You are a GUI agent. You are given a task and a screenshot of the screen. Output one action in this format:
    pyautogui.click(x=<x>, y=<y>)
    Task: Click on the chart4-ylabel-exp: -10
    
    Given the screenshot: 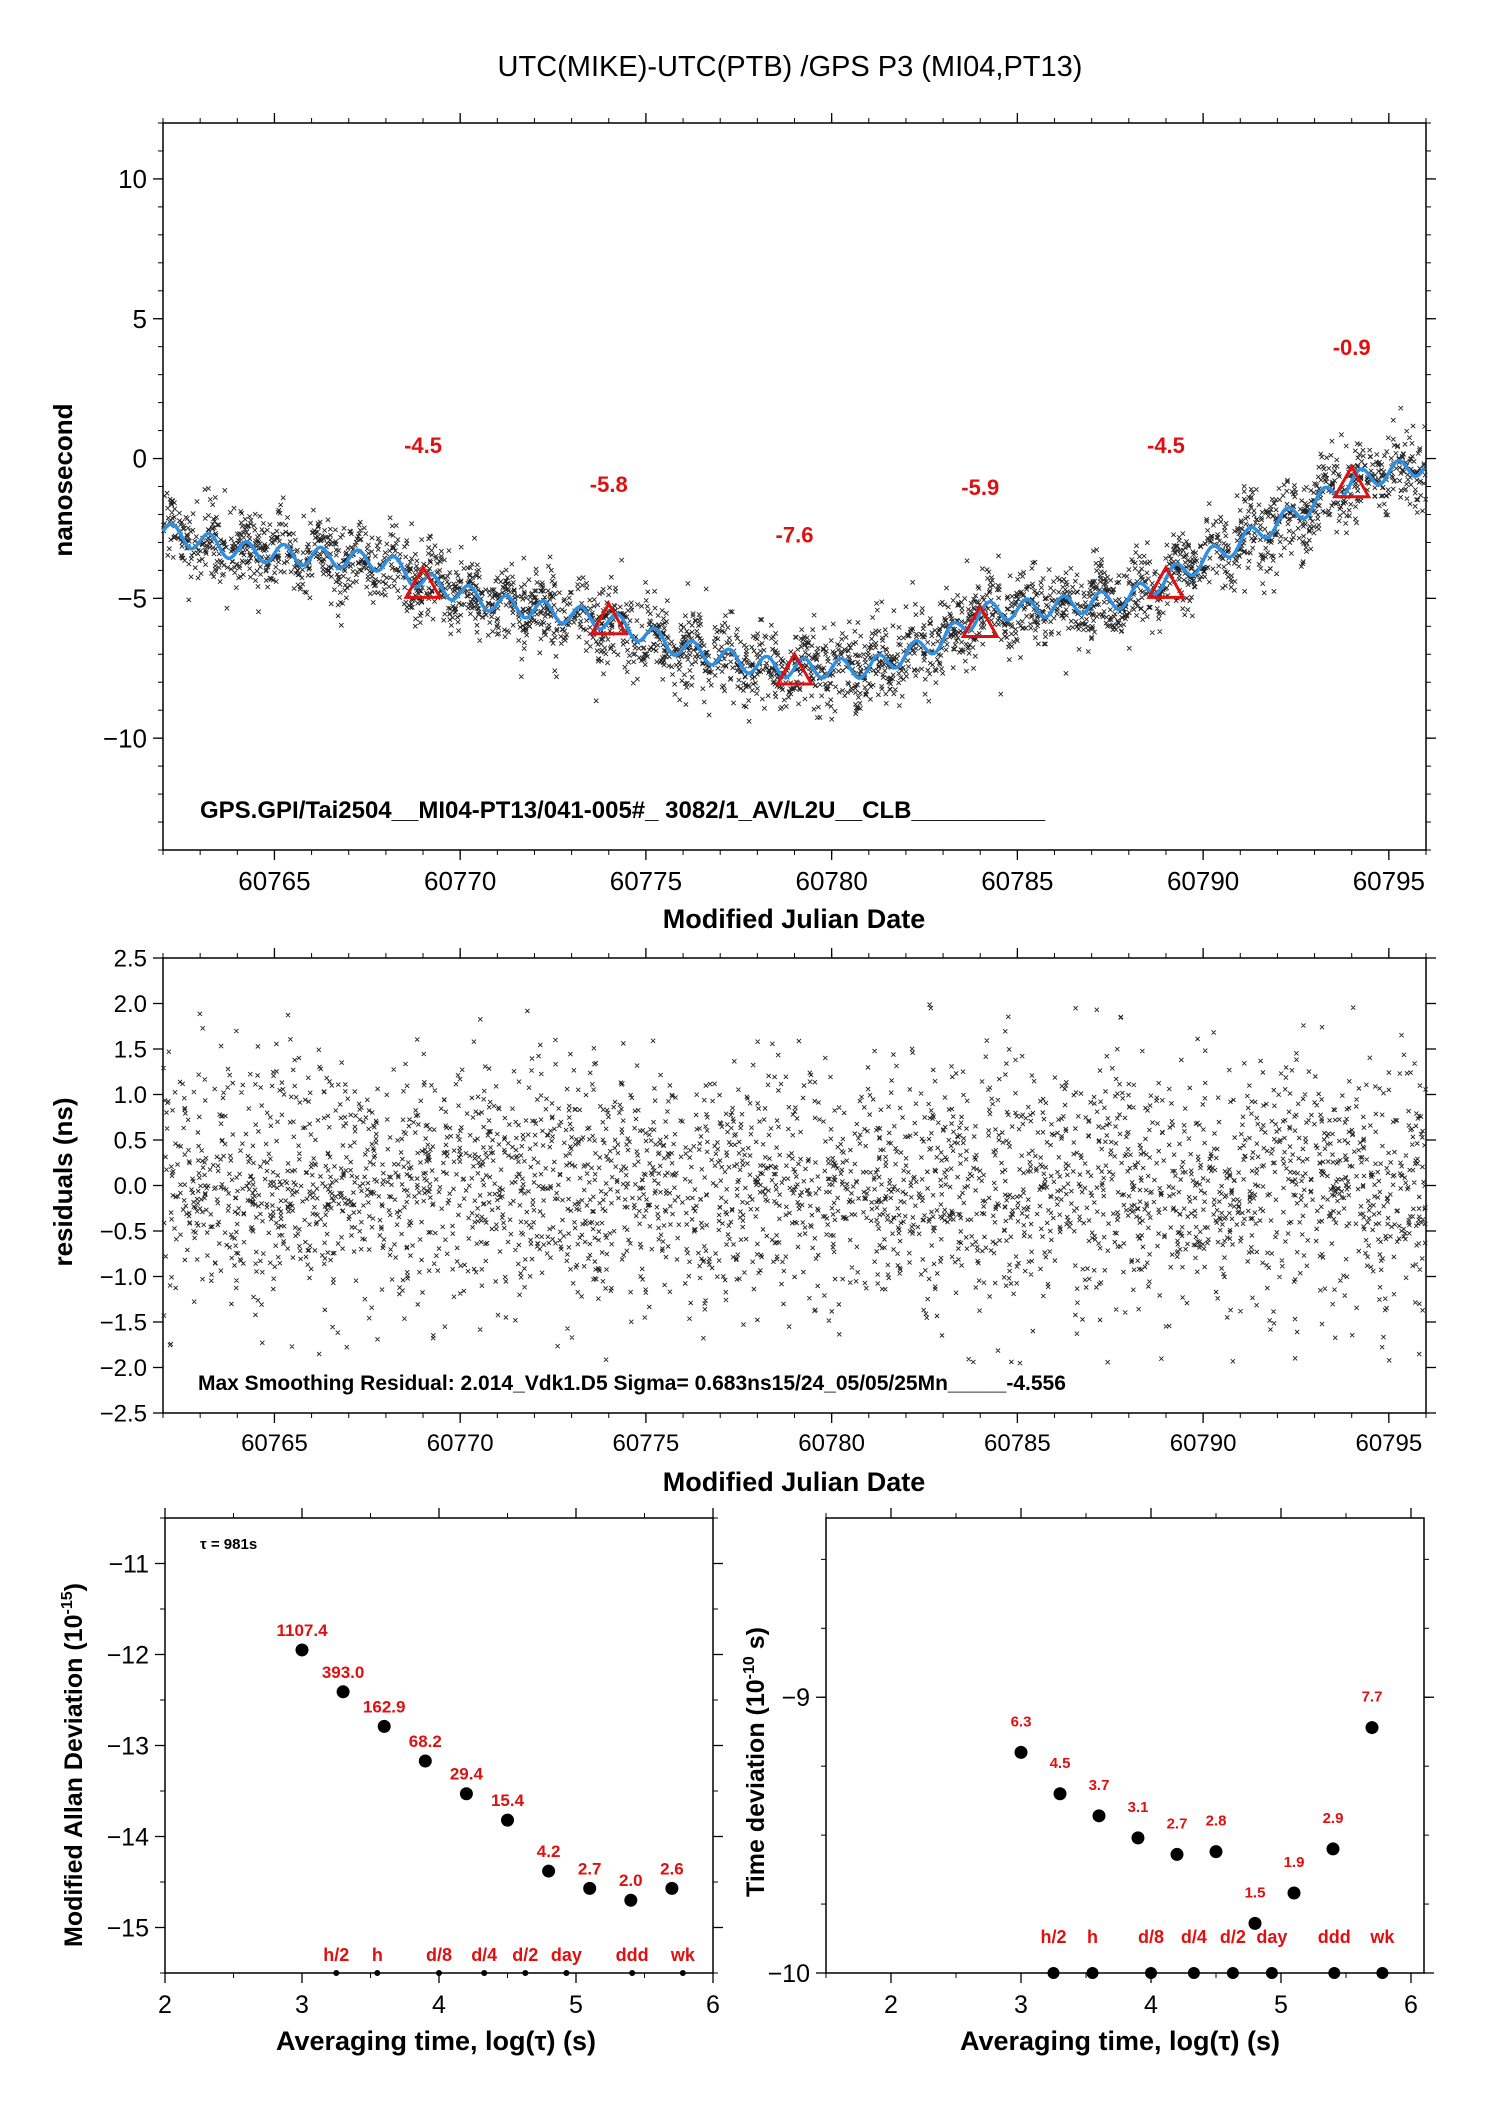 What is the action you would take?
    pyautogui.click(x=749, y=1667)
    